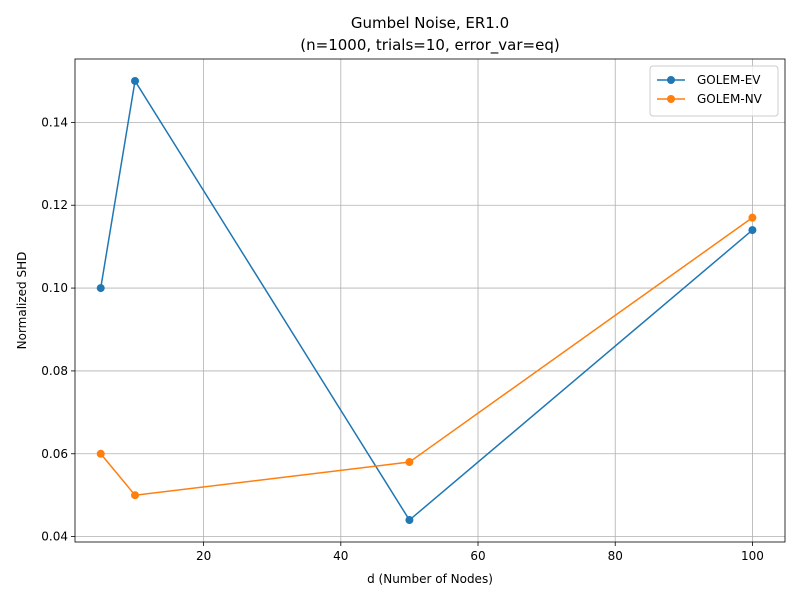 The height and width of the screenshot is (600, 800). What do you see at coordinates (58, 329) in the screenshot?
I see `y-axis-ticks: 0.04 0.06 0.08 0.10 0.12 0.14` at bounding box center [58, 329].